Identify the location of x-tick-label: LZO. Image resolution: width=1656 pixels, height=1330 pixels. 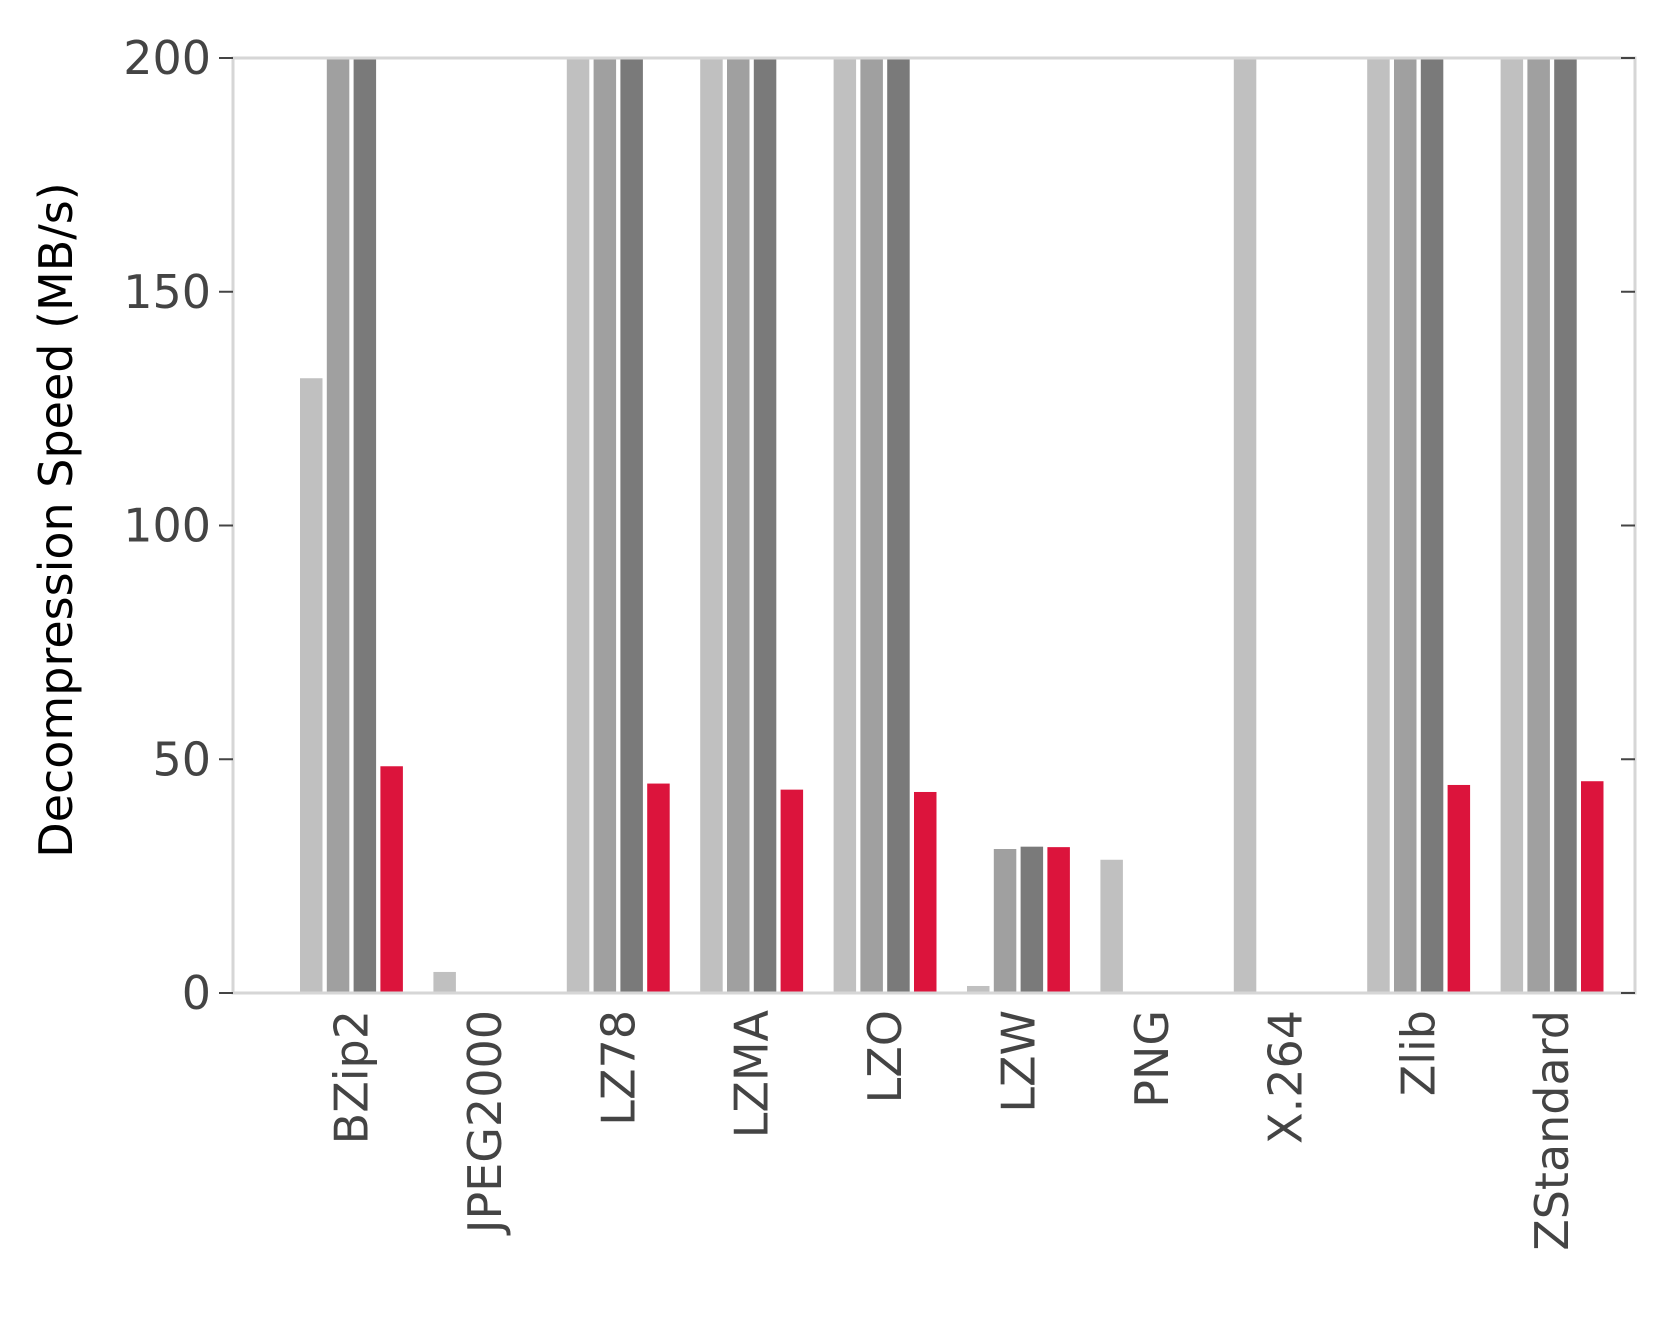
(885, 1056).